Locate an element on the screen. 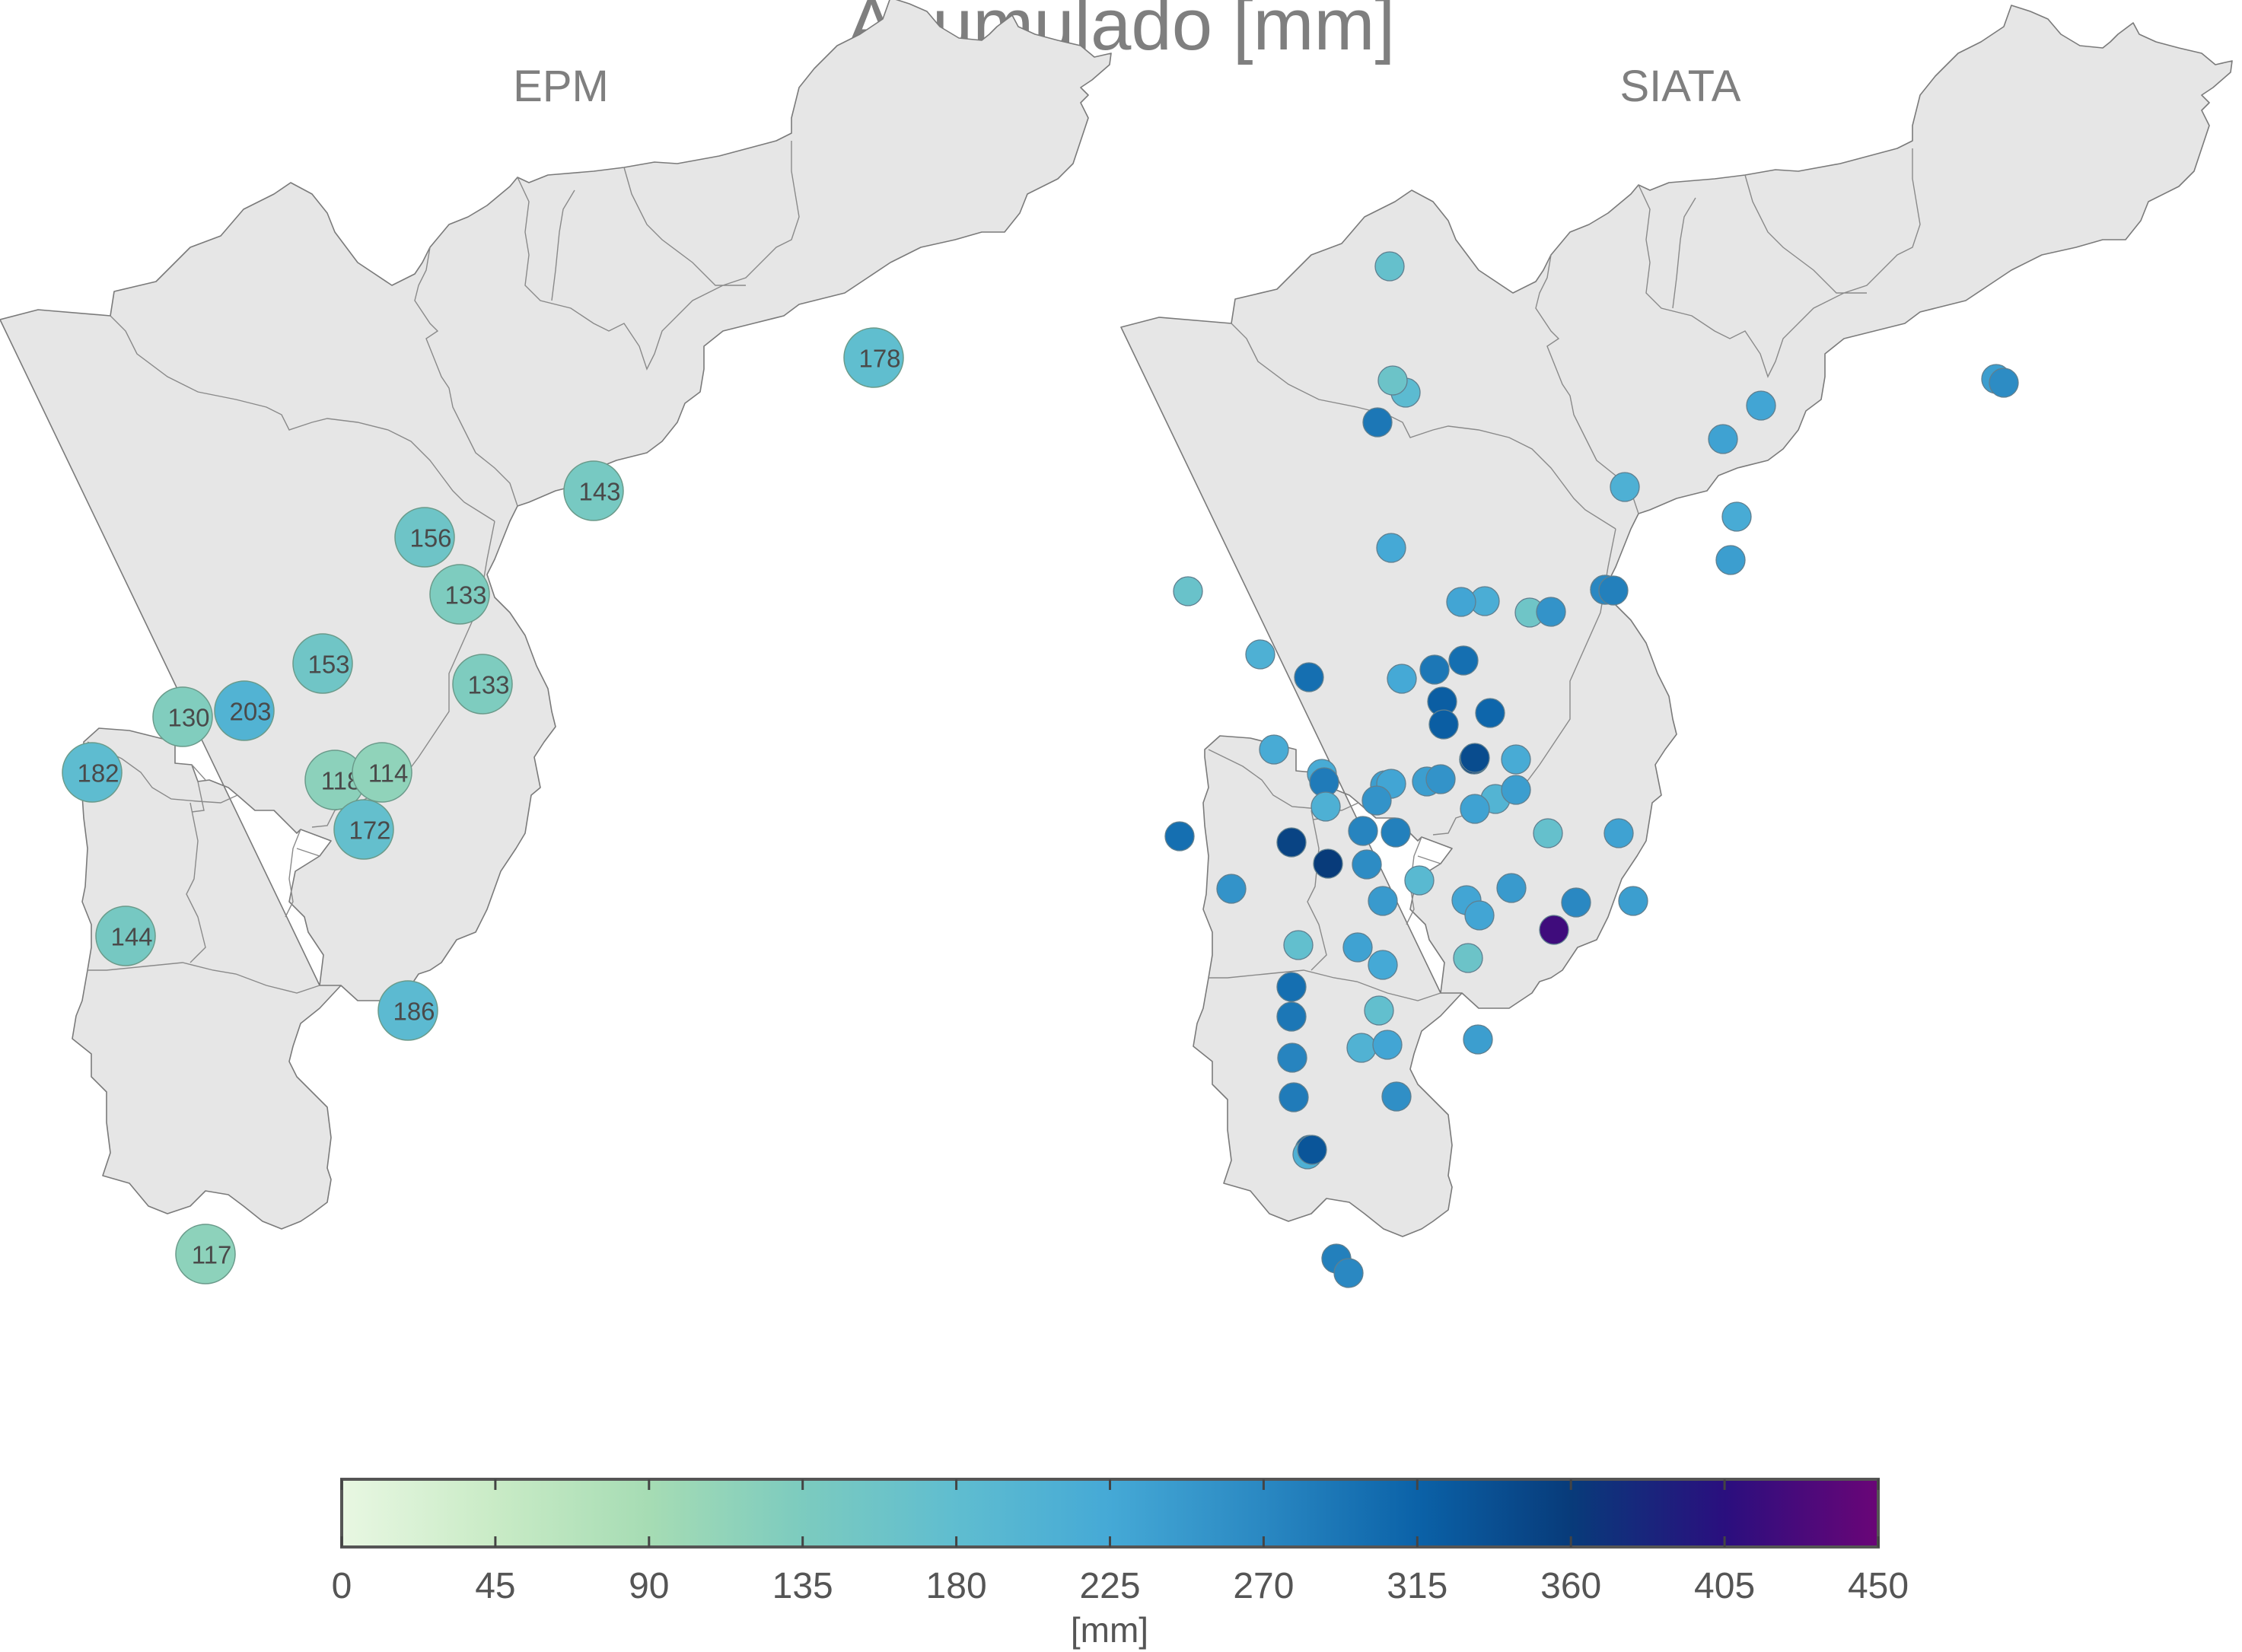  epm-station: 130 is located at coordinates (183, 716).